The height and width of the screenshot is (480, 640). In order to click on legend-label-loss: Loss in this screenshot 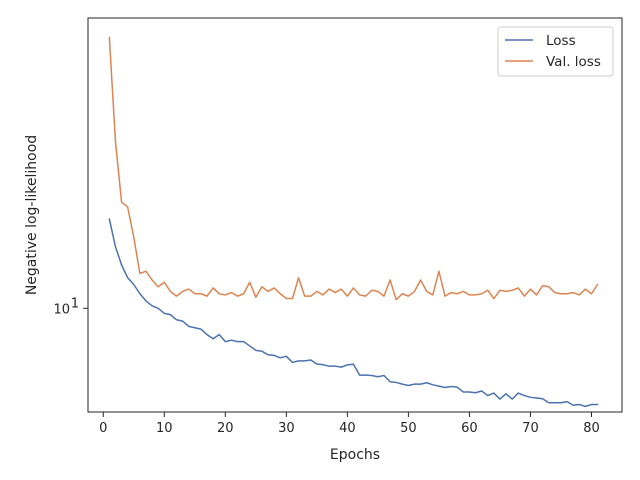, I will do `click(561, 41)`.